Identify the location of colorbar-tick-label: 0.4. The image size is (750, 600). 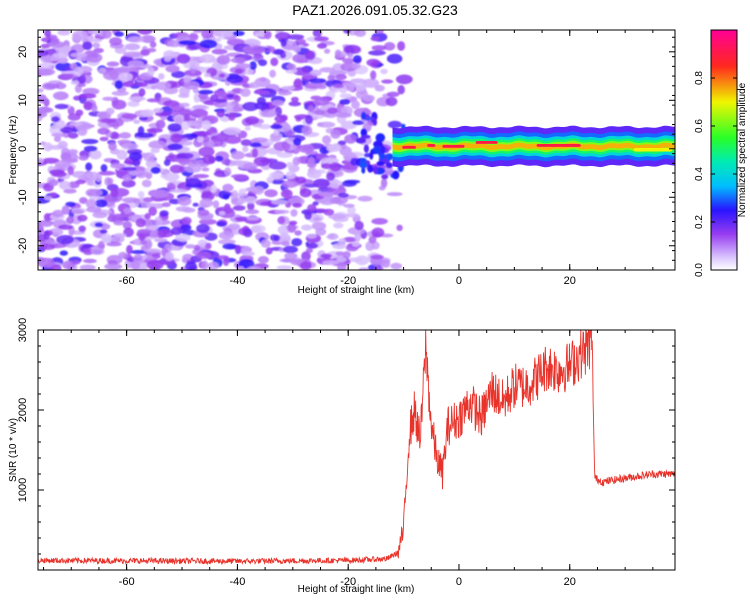
(699, 174).